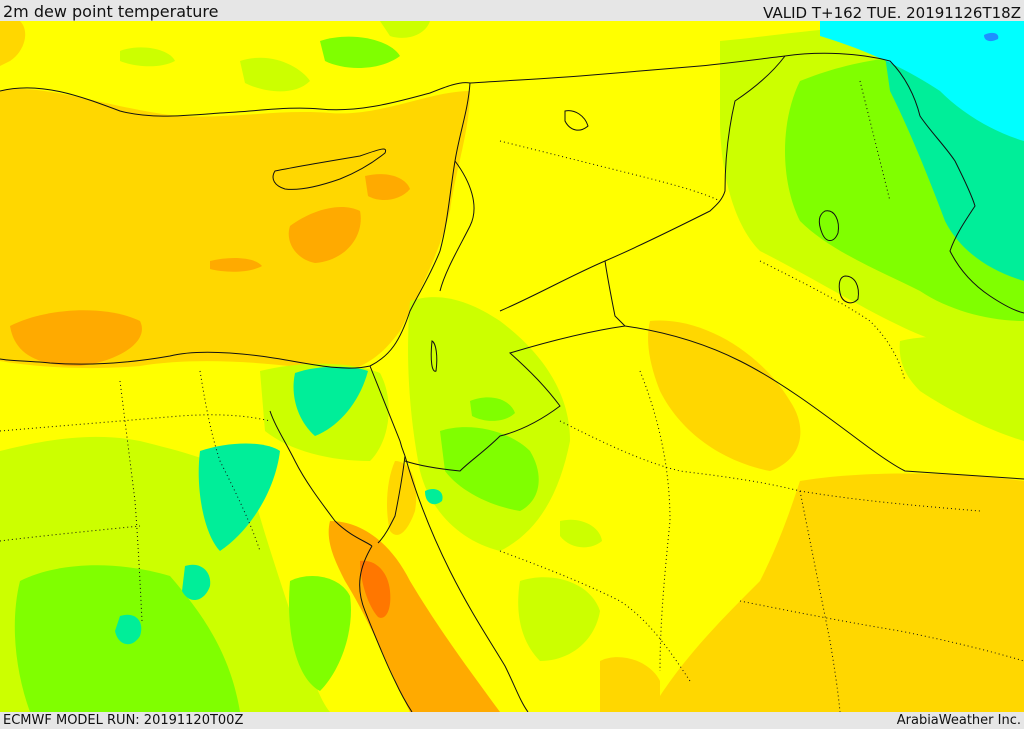  Describe the element at coordinates (434, 356) in the screenshot. I see `coast-dead-sea` at that location.